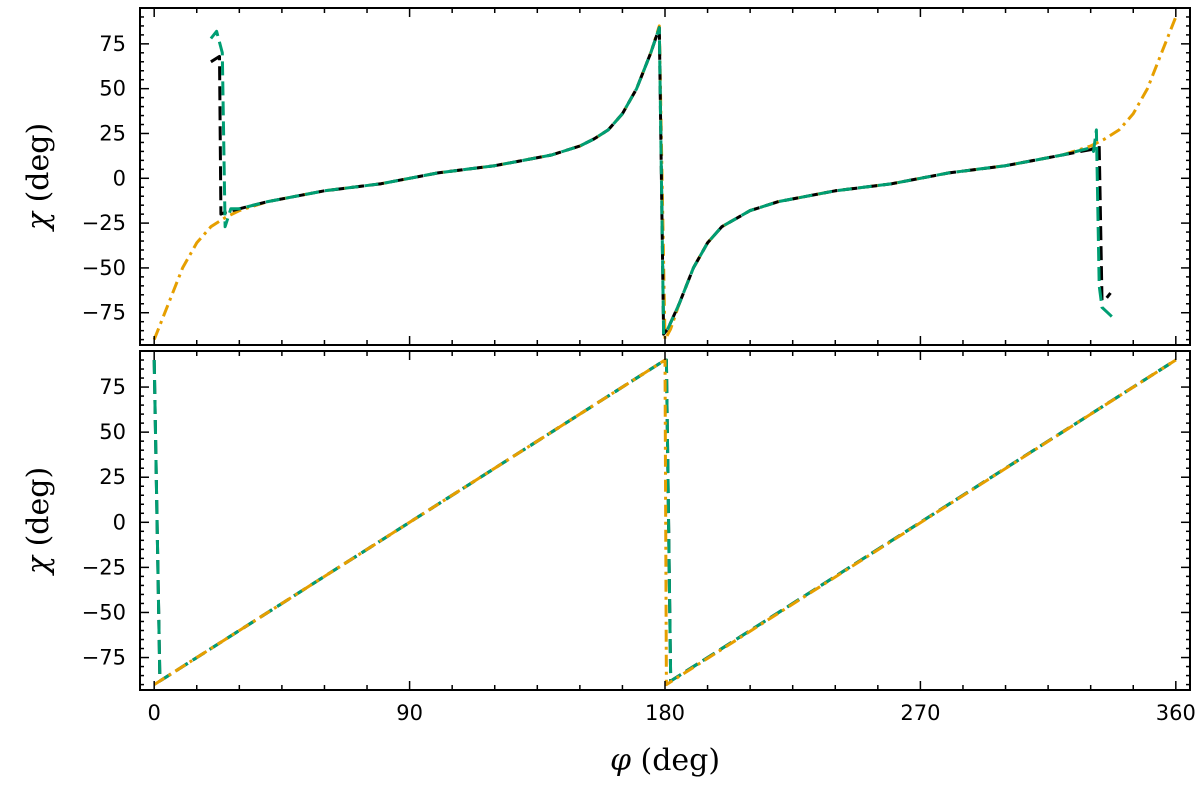 The width and height of the screenshot is (1200, 793). What do you see at coordinates (409, 713) in the screenshot?
I see `x-tick-label: 90` at bounding box center [409, 713].